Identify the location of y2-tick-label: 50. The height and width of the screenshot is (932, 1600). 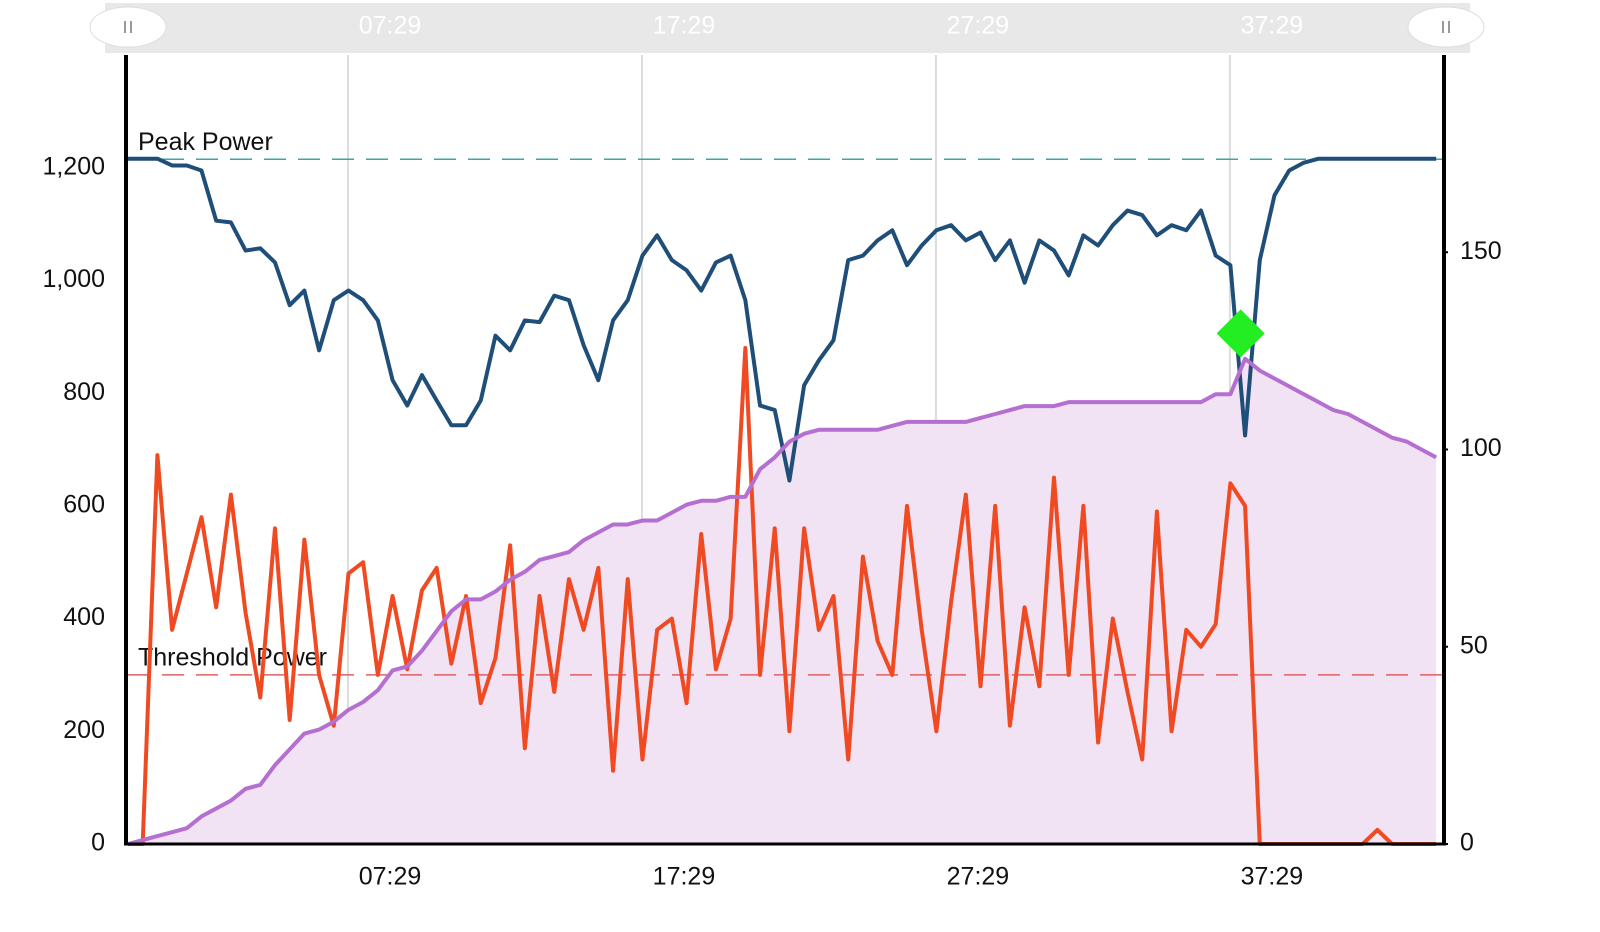
(1474, 645).